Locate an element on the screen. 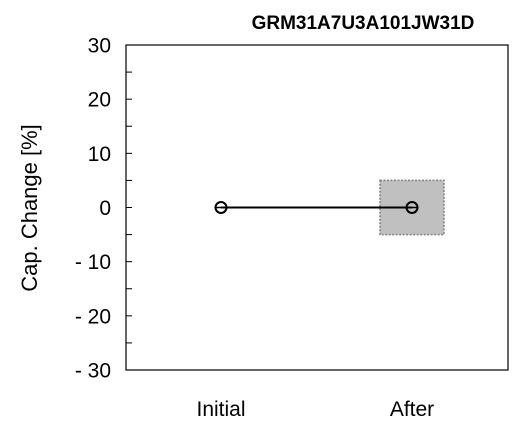 The height and width of the screenshot is (421, 524). series-layer is located at coordinates (316, 207).